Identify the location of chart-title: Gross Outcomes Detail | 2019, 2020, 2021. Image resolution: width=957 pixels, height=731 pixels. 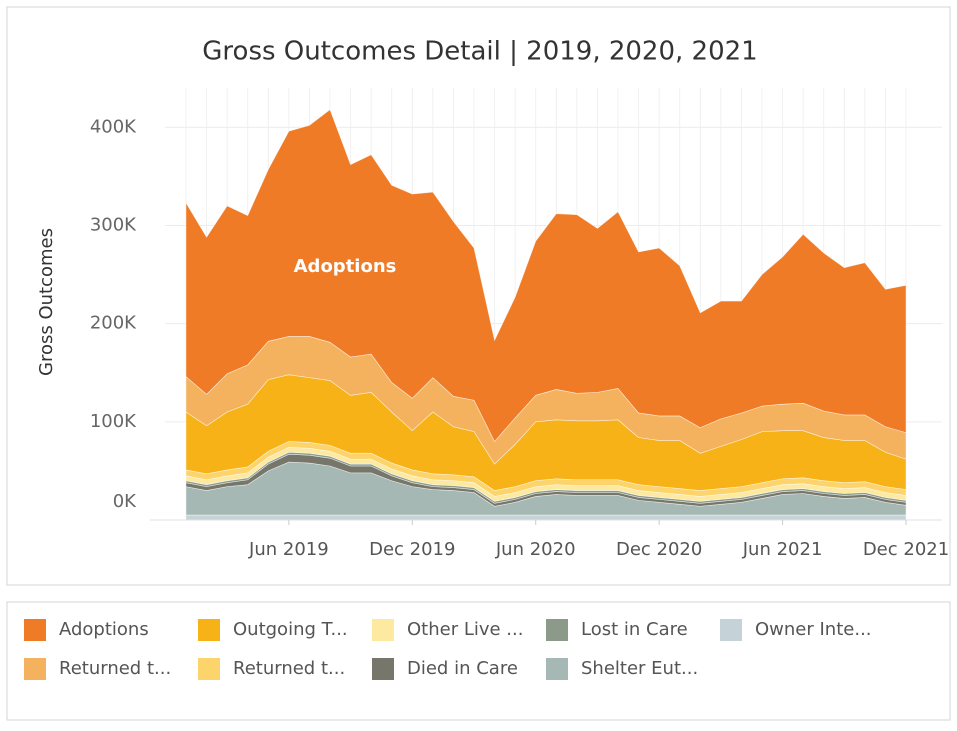
(479, 52).